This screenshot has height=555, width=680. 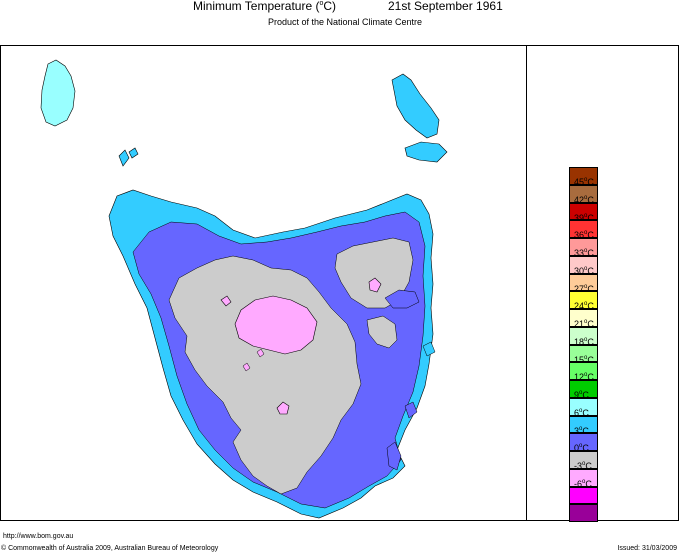 What do you see at coordinates (584, 324) in the screenshot?
I see `legend-label: 21oC` at bounding box center [584, 324].